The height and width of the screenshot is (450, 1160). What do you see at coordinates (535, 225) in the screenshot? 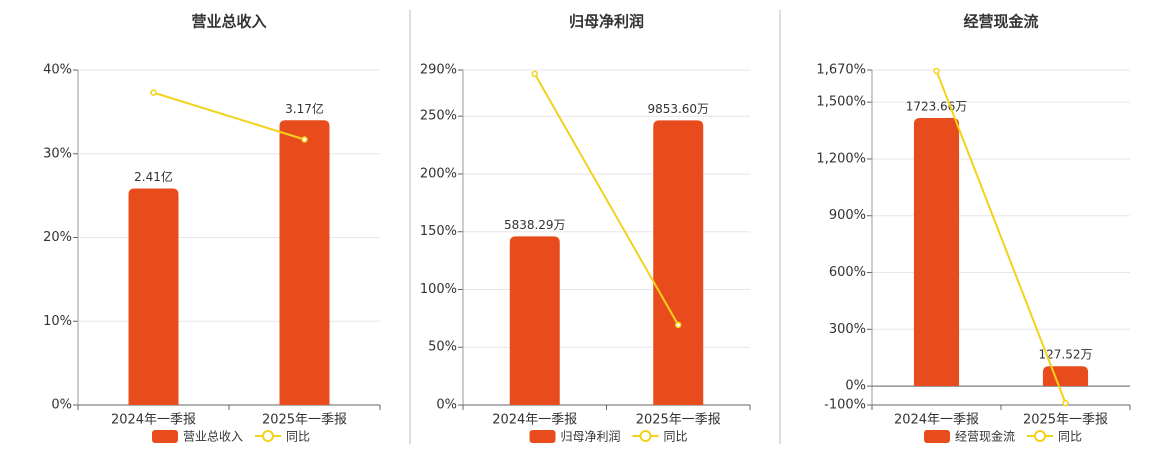
I see `data-label: 5838.29万` at bounding box center [535, 225].